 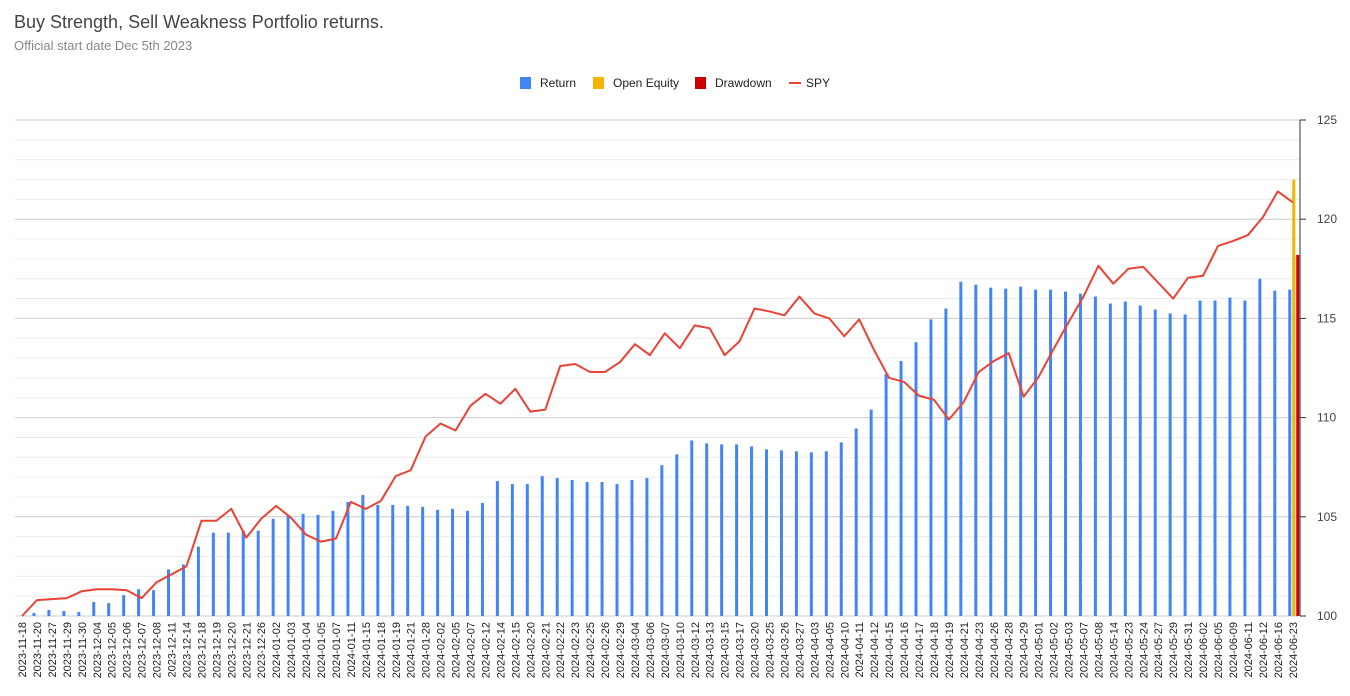 I want to click on legend-label: SPY, so click(x=818, y=83).